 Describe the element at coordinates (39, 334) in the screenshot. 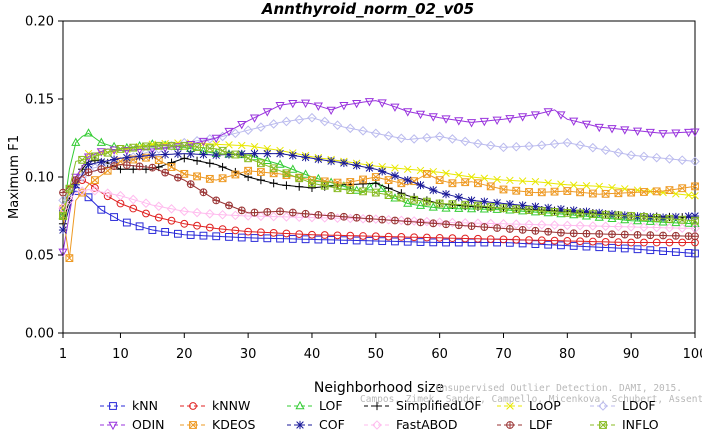

I see `y-tick-label: 0.00` at that location.